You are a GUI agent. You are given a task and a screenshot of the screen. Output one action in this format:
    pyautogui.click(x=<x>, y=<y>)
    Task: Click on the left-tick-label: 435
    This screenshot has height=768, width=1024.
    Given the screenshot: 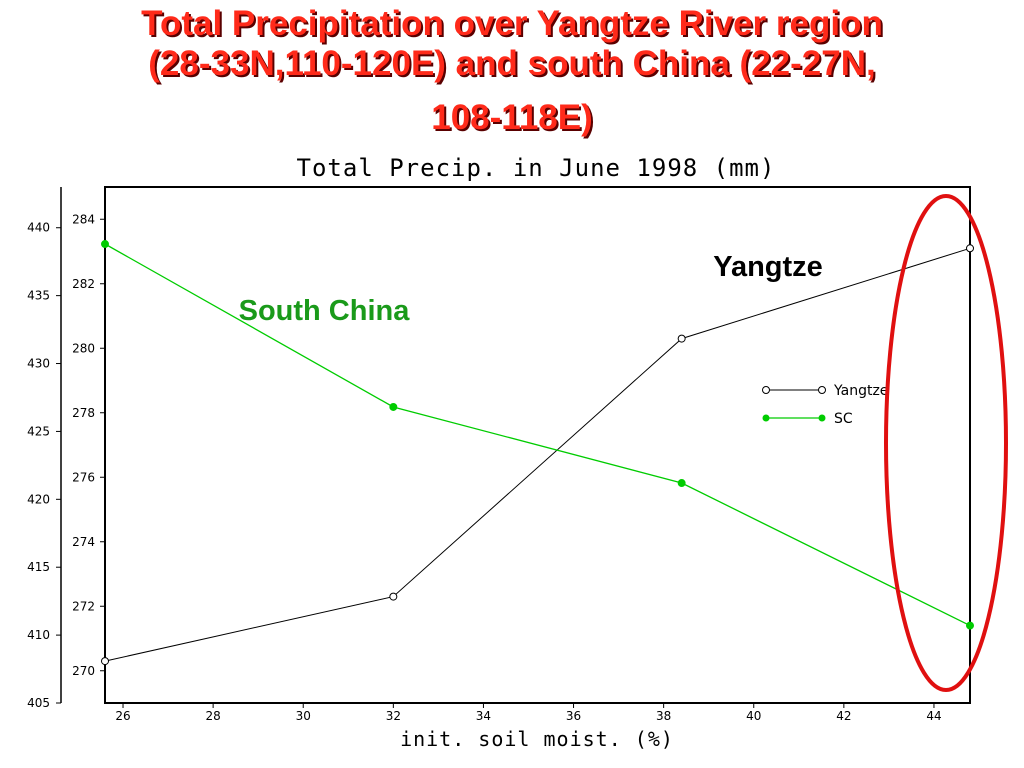 What is the action you would take?
    pyautogui.click(x=38, y=296)
    